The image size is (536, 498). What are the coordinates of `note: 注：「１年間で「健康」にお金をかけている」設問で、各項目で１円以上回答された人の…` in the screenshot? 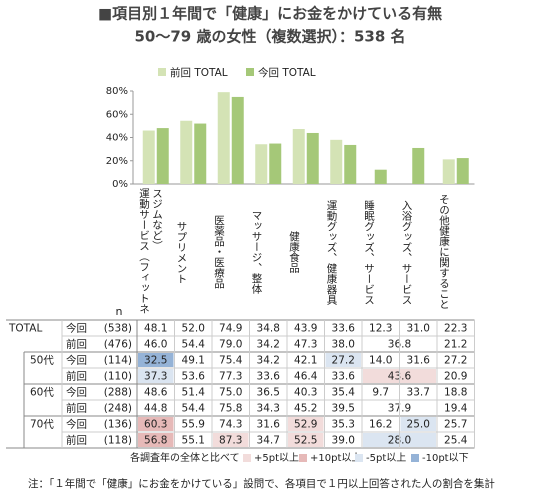 It's located at (261, 483).